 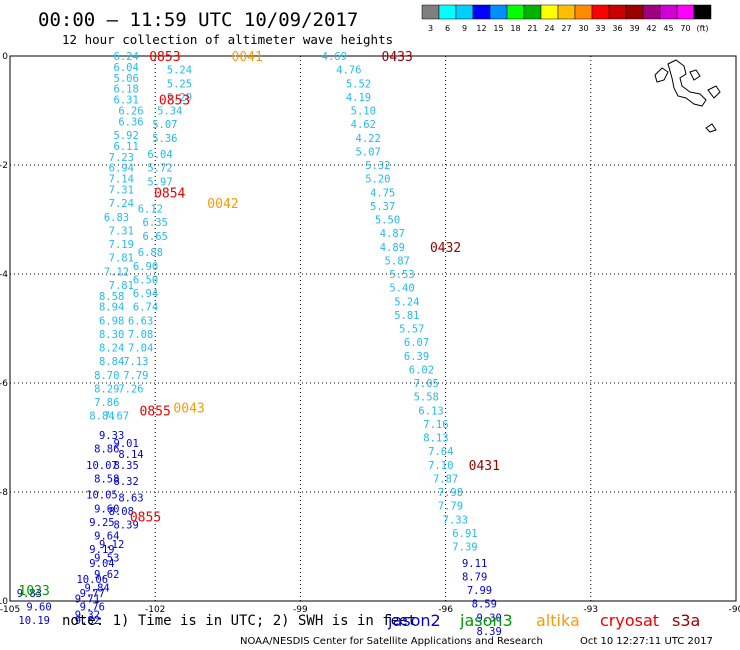 I want to click on color-scale-label: 15, so click(x=498, y=28).